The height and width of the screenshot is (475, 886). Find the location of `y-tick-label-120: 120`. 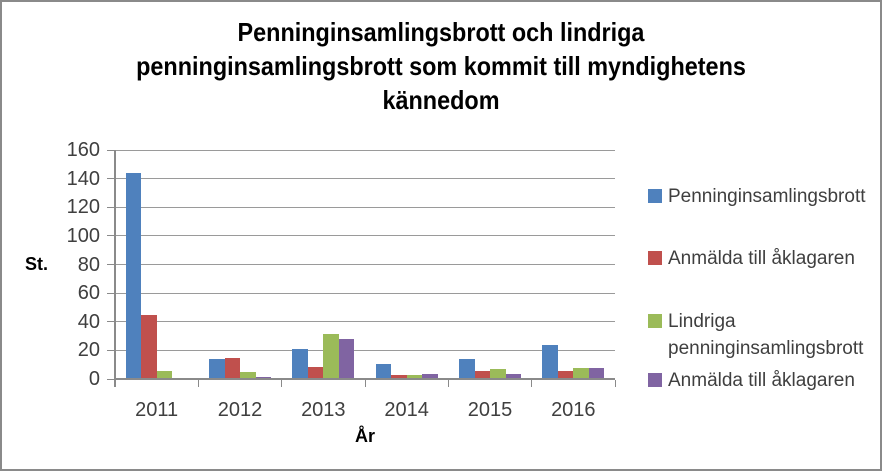

y-tick-label-120: 120 is located at coordinates (83, 207).